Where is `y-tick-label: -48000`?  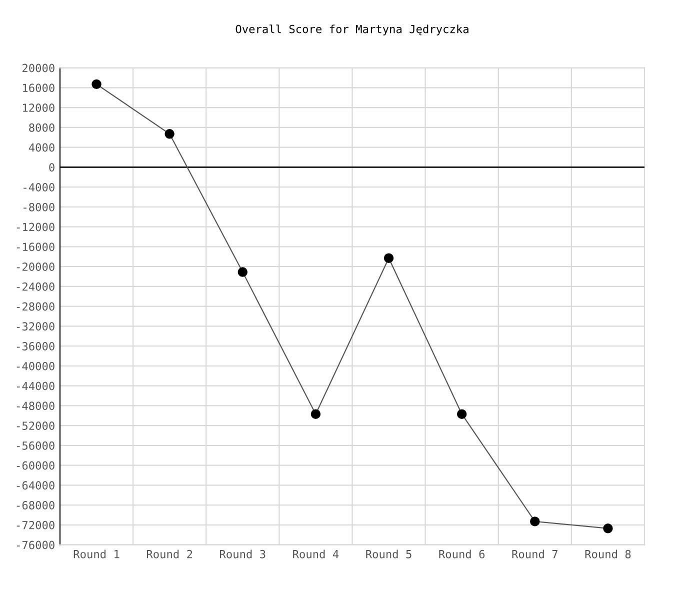
y-tick-label: -48000 is located at coordinates (35, 406).